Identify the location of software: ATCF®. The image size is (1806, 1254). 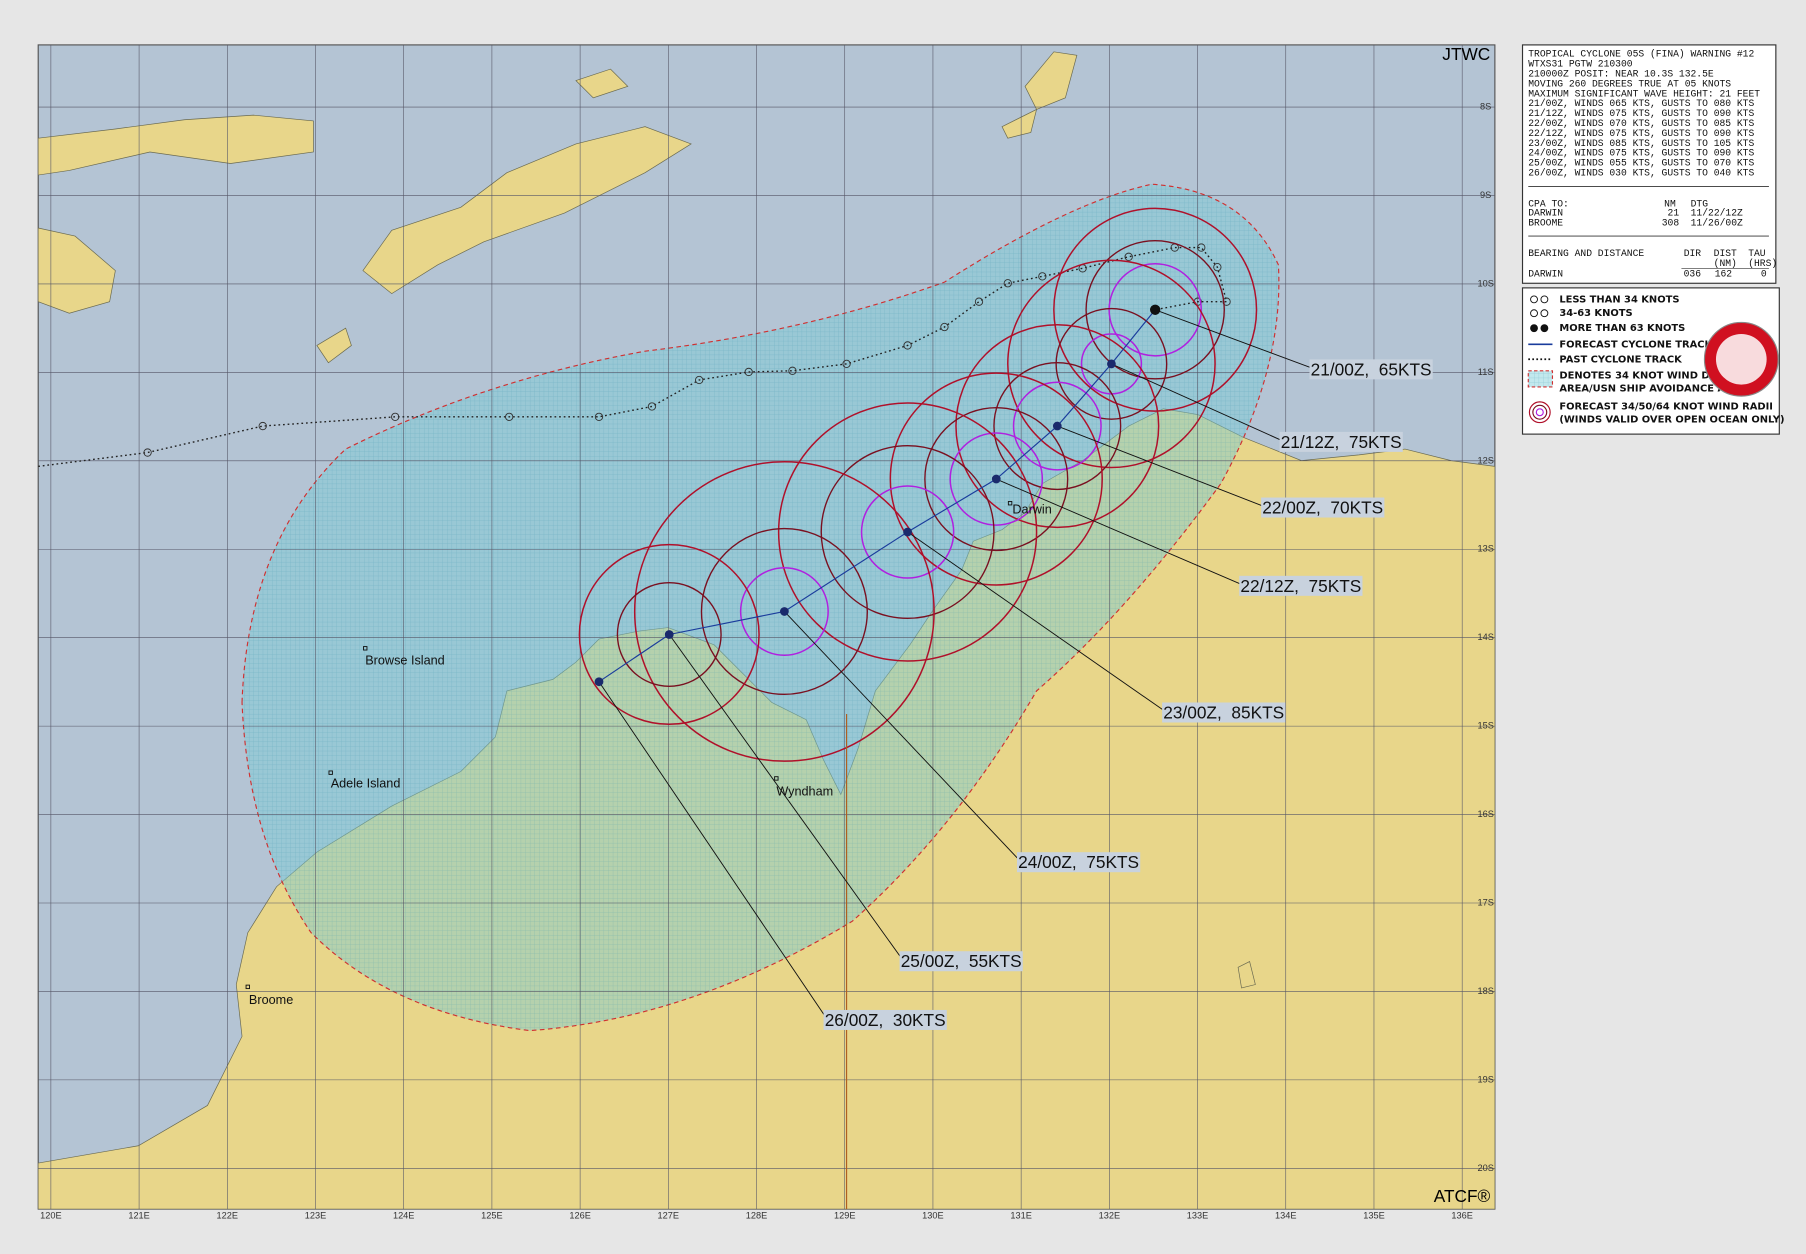
(1462, 1196).